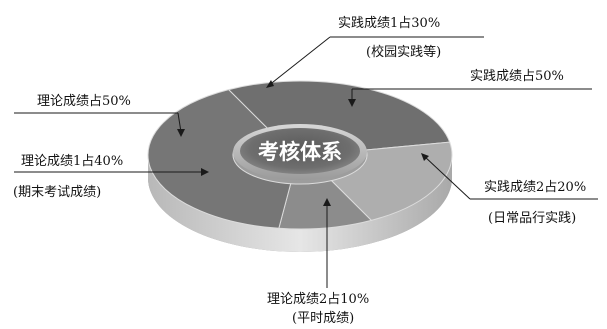  What do you see at coordinates (179, 122) in the screenshot?
I see `theory-total-arrow-line` at bounding box center [179, 122].